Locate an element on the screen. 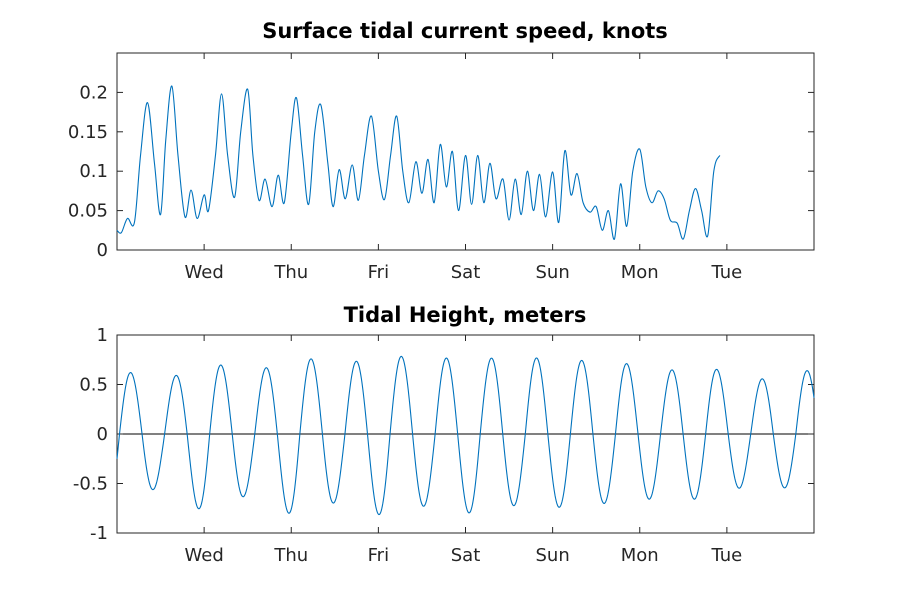  current-speed-title: Surface tidal current speed, knots is located at coordinates (465, 31).